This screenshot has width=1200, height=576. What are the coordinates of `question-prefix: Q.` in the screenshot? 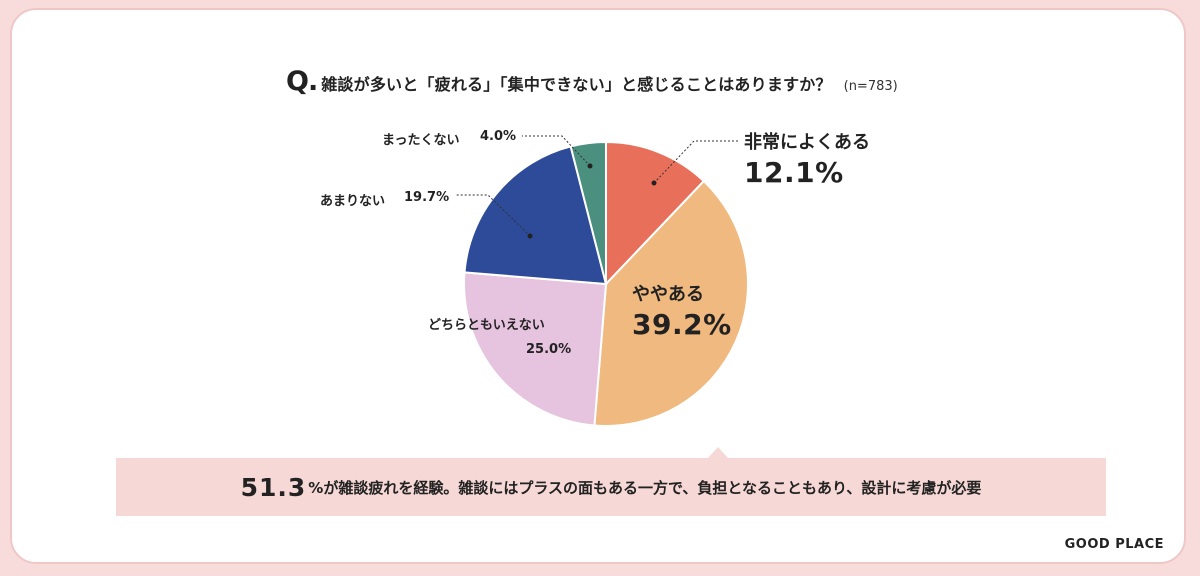 It's located at (302, 81).